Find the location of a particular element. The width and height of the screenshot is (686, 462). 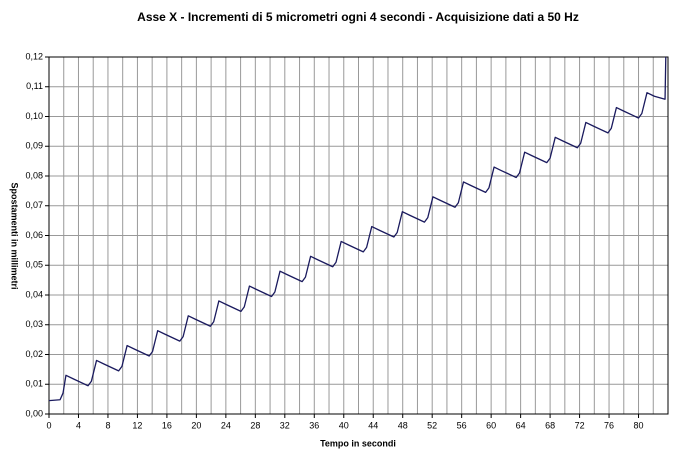

x-tick-label: 28 is located at coordinates (255, 425).